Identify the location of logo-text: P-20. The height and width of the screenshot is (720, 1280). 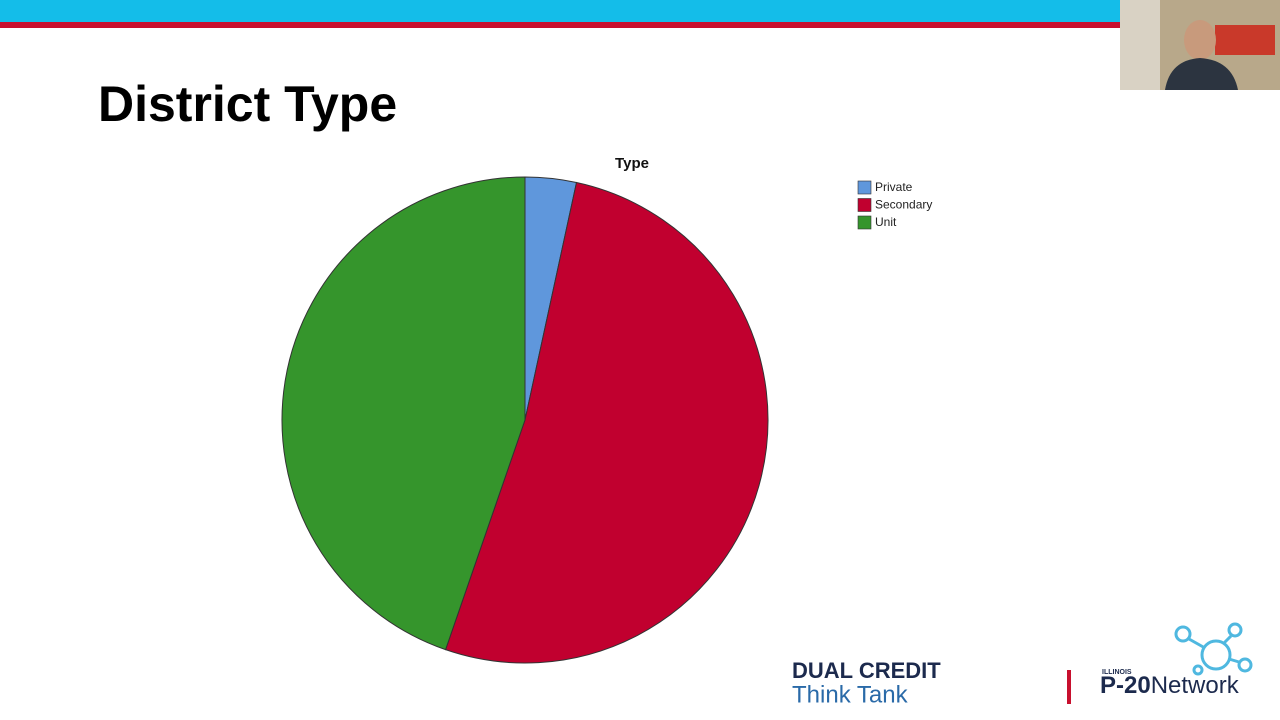
(1125, 685).